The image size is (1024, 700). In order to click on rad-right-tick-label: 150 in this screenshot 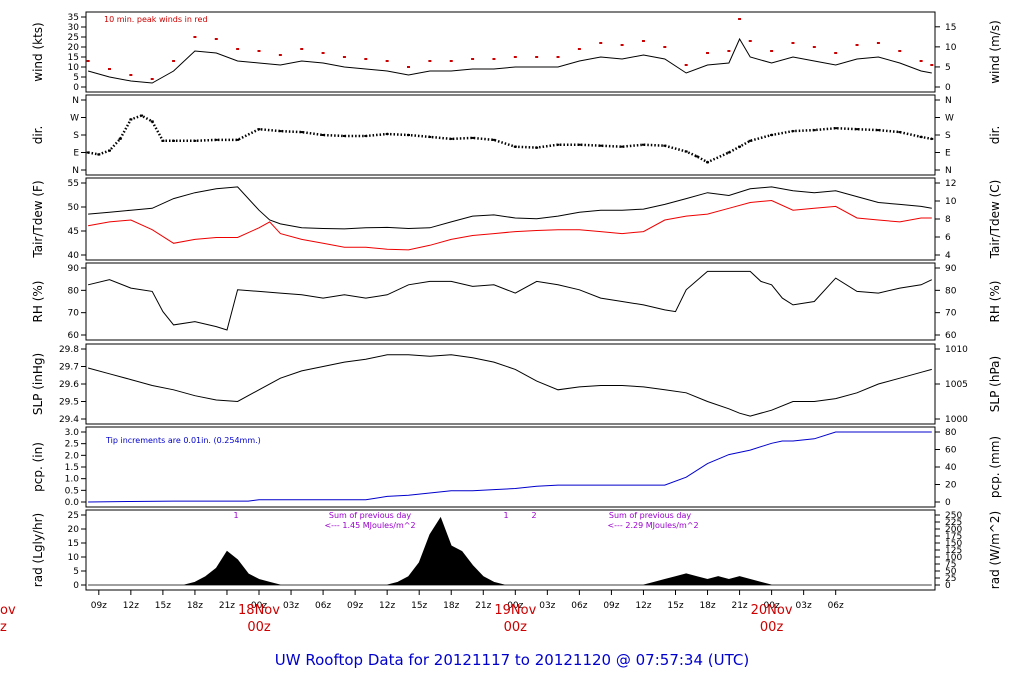, I will do `click(953, 544)`.